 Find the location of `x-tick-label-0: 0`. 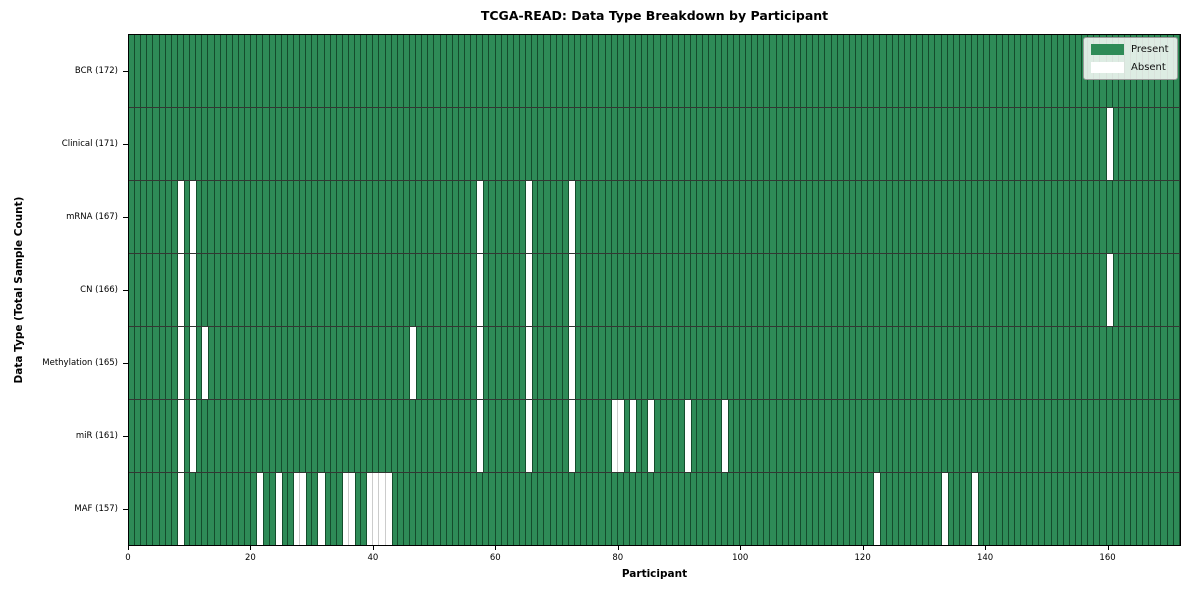

x-tick-label-0: 0 is located at coordinates (128, 558).